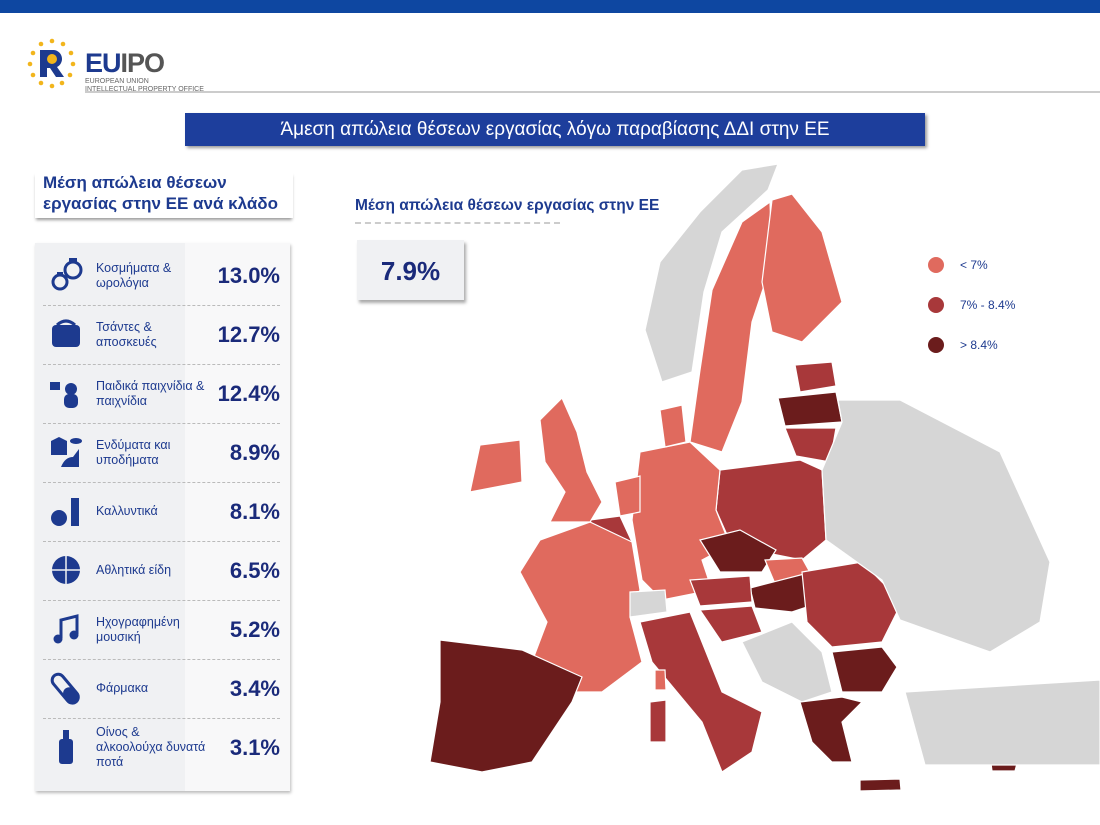 The image size is (1100, 825). Describe the element at coordinates (64, 395) in the screenshot. I see `toys-icon` at that location.